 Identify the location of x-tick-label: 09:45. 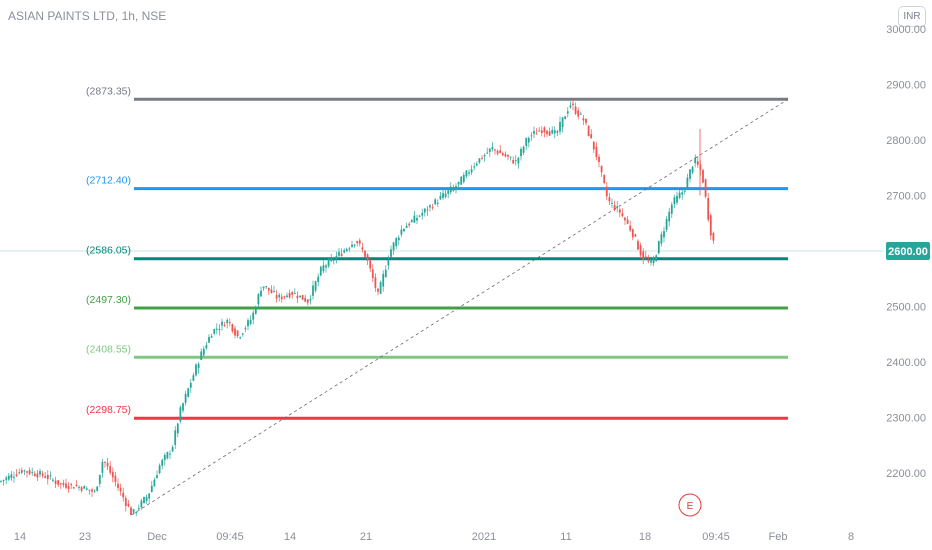
(230, 537).